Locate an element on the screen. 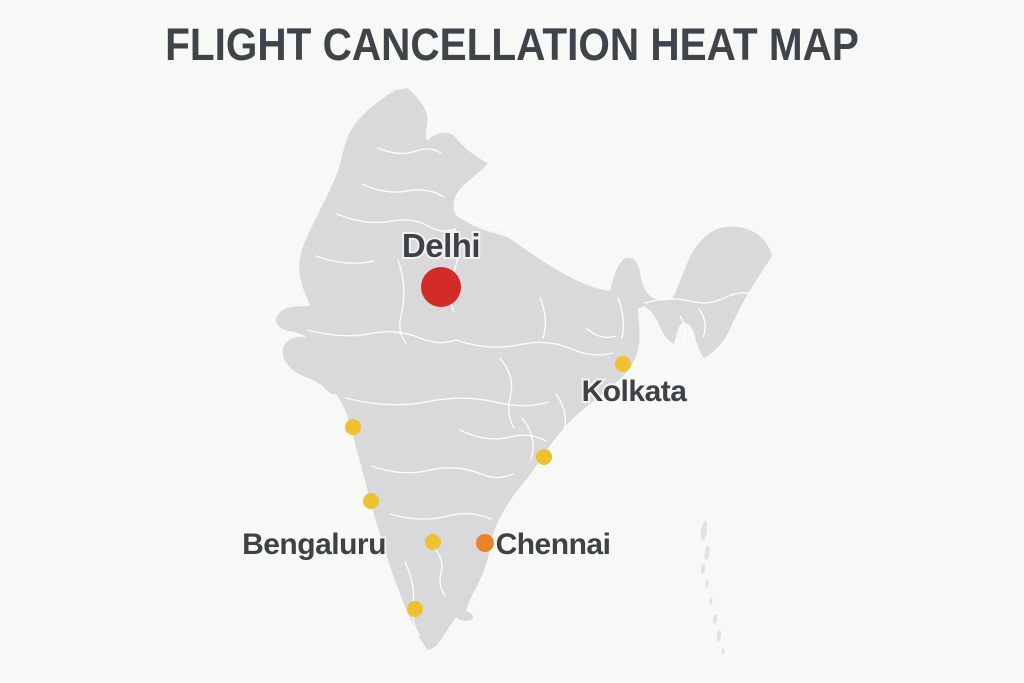 The width and height of the screenshot is (1024, 683). page-title: FLIGHT CANCELLATION HEAT MAP is located at coordinates (512, 44).